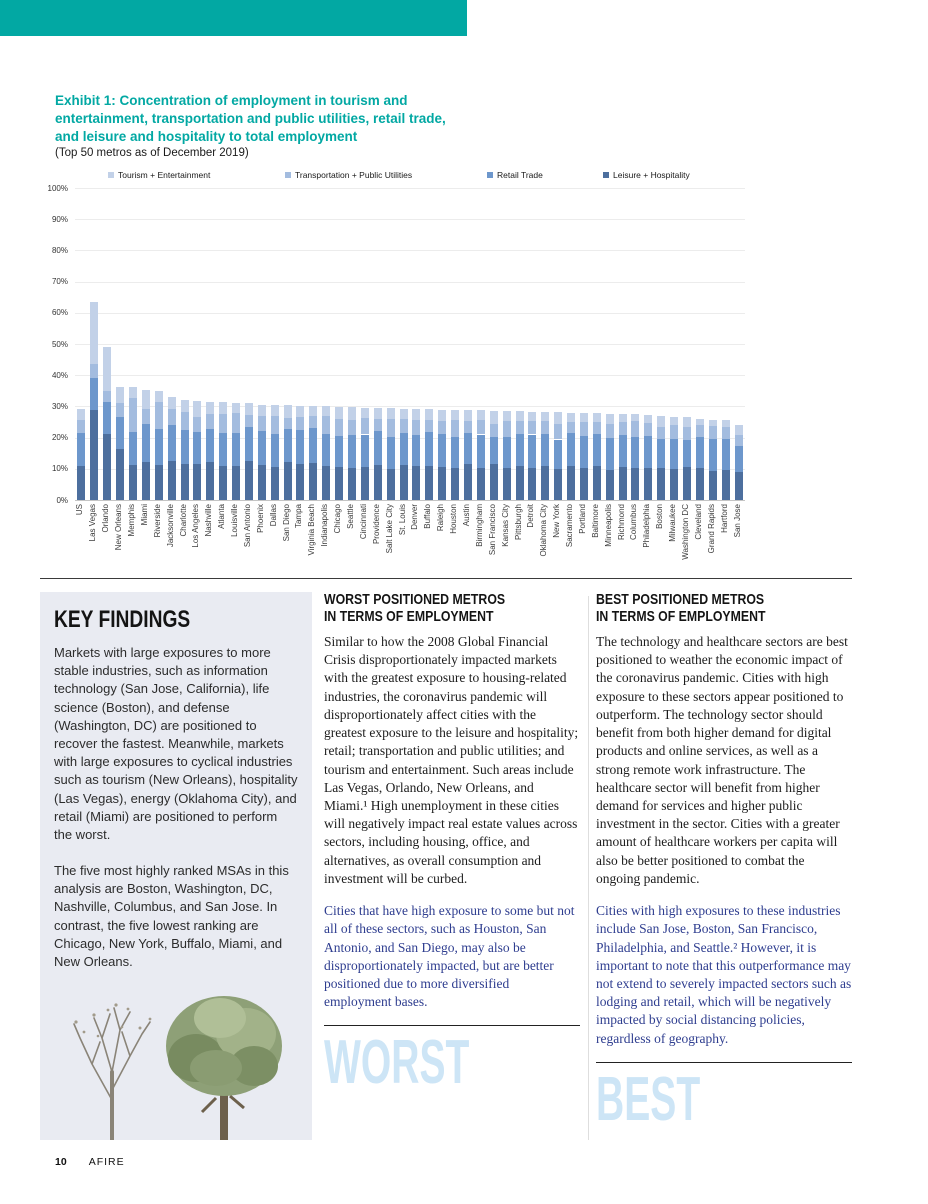 The image size is (928, 1204). Describe the element at coordinates (647, 526) in the screenshot. I see `x-tick-label: Philadelphia` at that location.